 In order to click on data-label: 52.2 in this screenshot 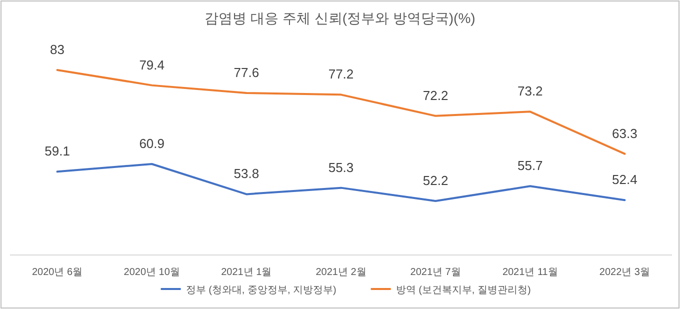, I will do `click(435, 180)`.